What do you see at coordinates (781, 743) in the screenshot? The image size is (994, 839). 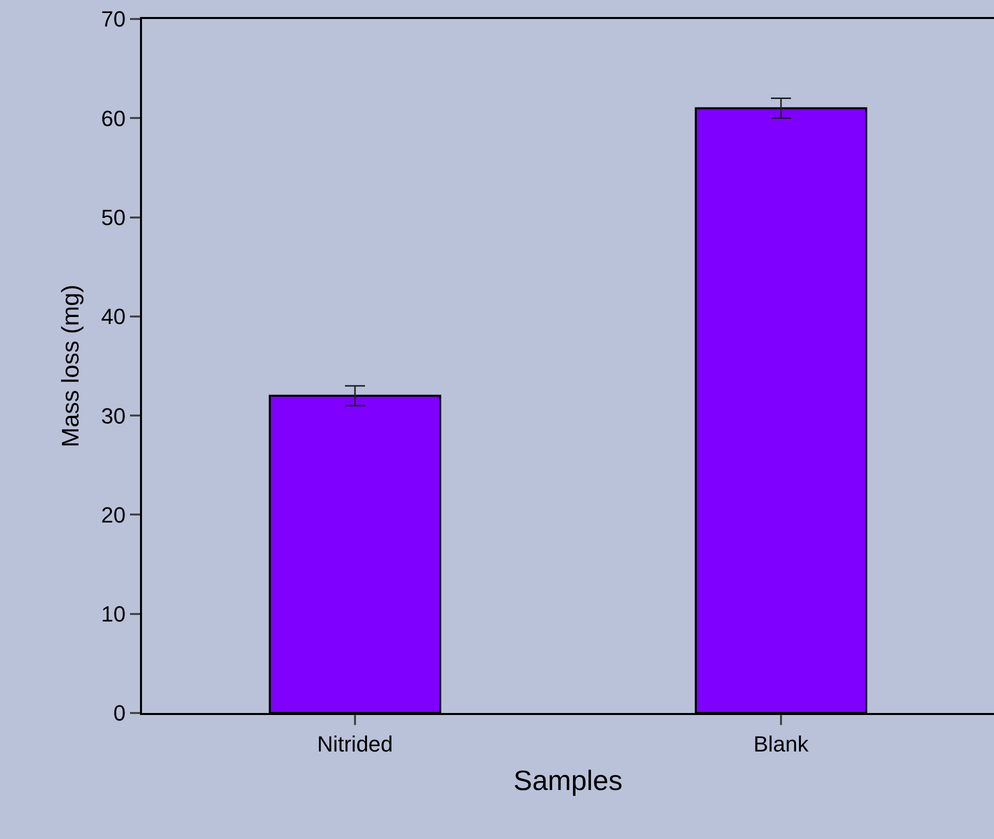 I see `x-tick-label: Blank` at bounding box center [781, 743].